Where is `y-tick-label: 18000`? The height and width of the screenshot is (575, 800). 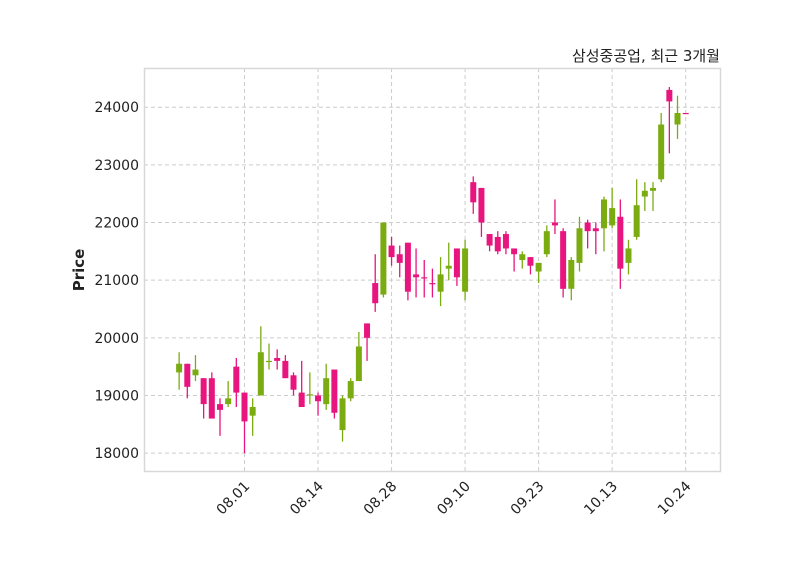
y-tick-label: 18000 is located at coordinates (116, 454).